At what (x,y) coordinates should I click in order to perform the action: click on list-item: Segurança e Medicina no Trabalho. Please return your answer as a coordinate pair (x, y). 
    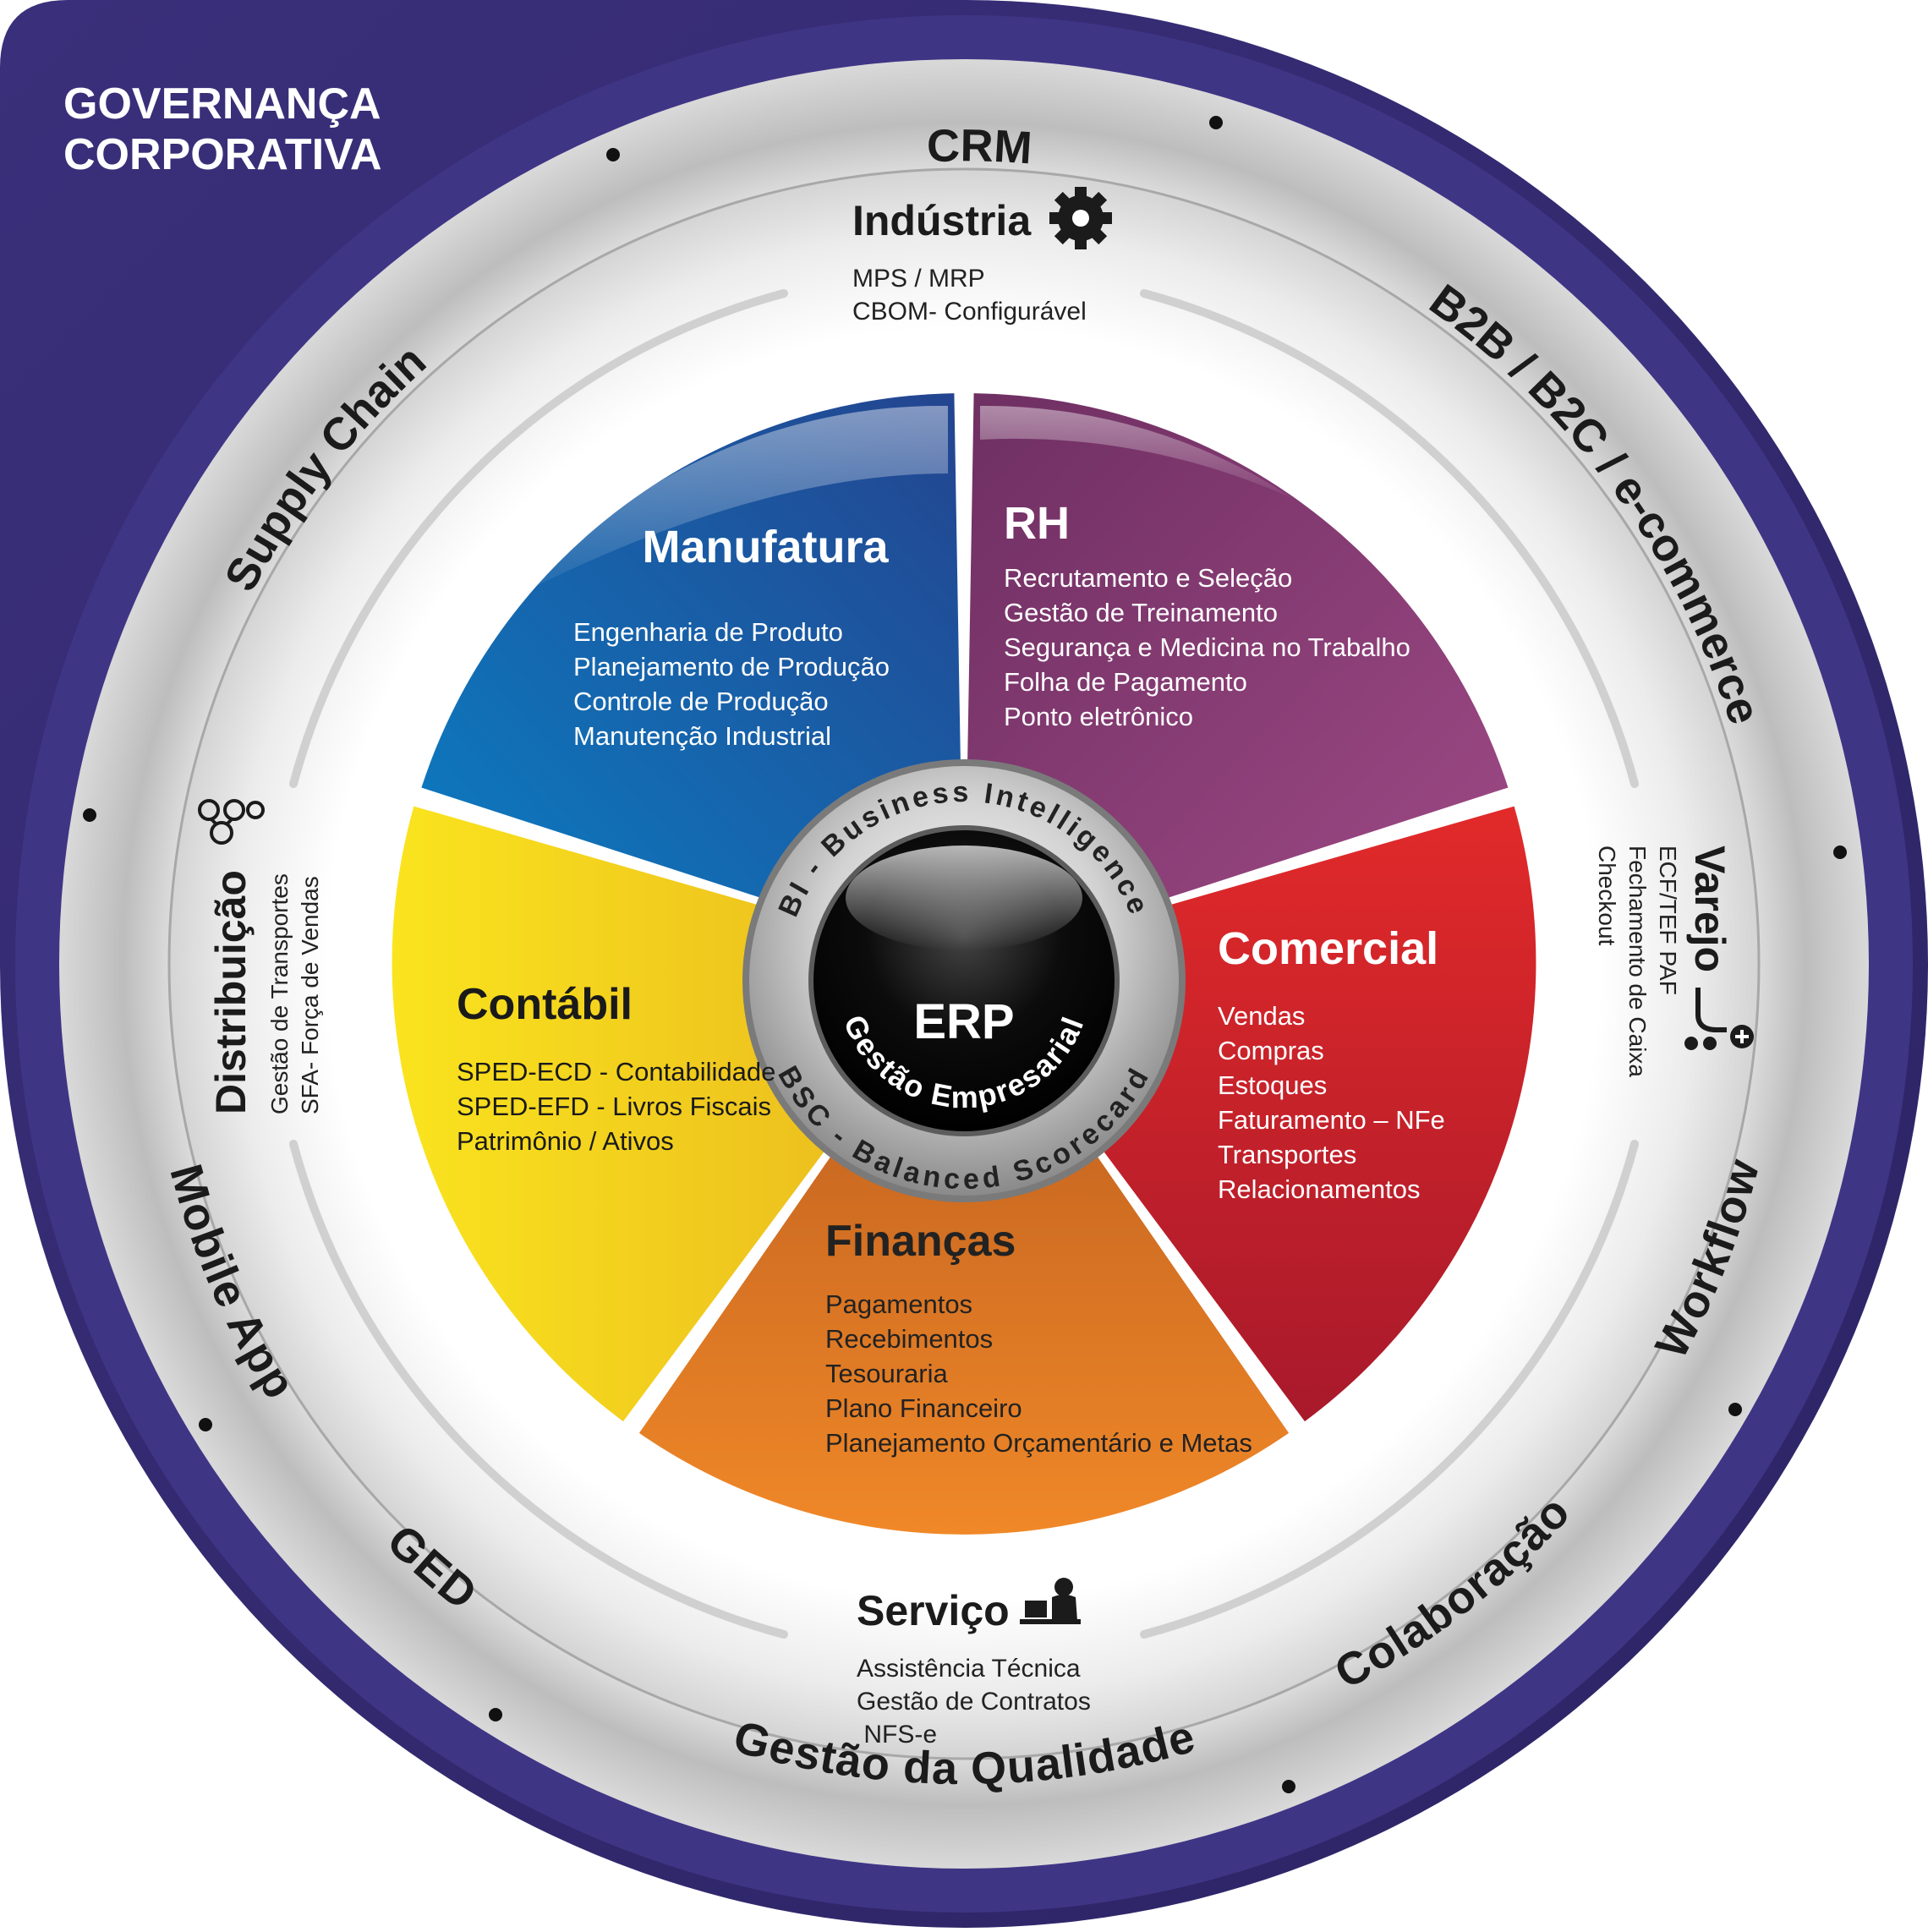
    Looking at the image, I should click on (1207, 647).